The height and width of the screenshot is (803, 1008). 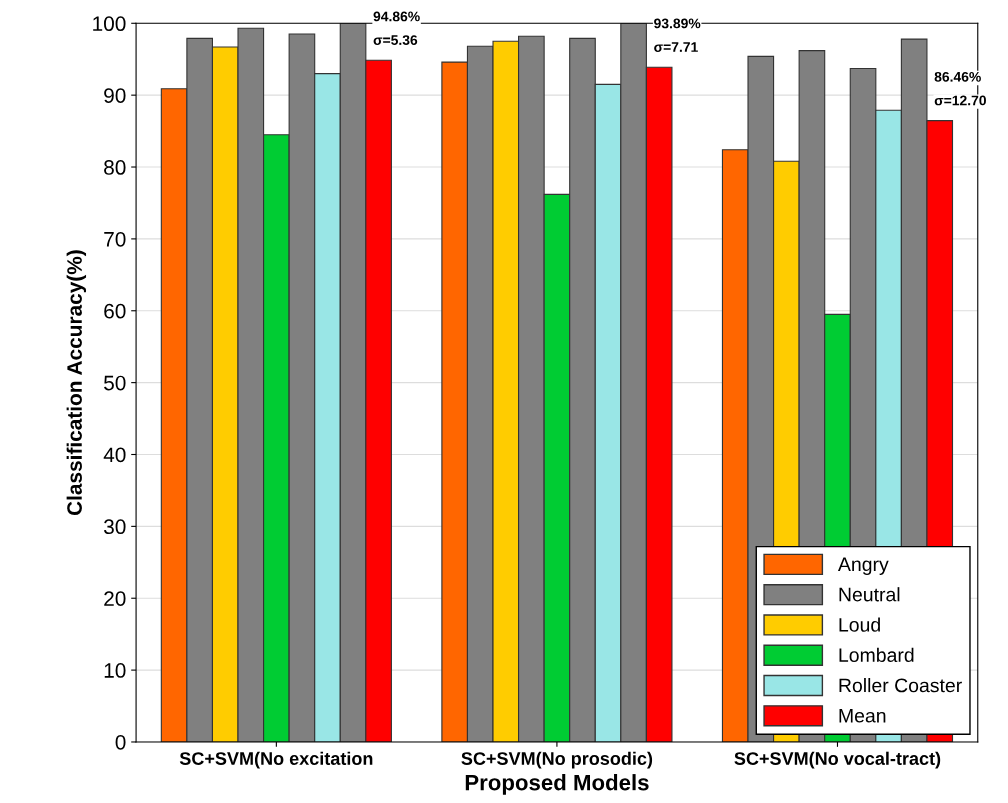 What do you see at coordinates (859, 624) in the screenshot?
I see `legend-label: Loud` at bounding box center [859, 624].